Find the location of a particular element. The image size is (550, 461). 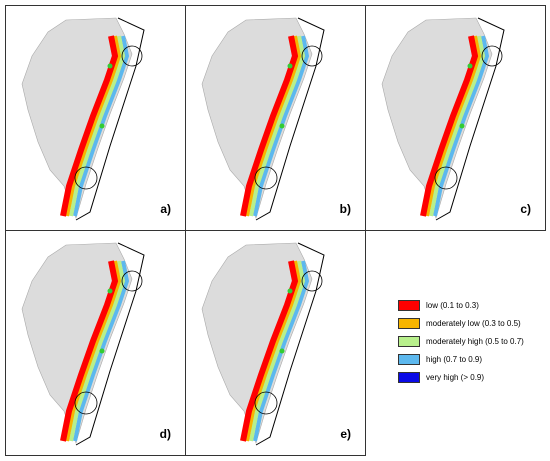

legend-item: low (0.1 to 0.3) is located at coordinates (461, 305).